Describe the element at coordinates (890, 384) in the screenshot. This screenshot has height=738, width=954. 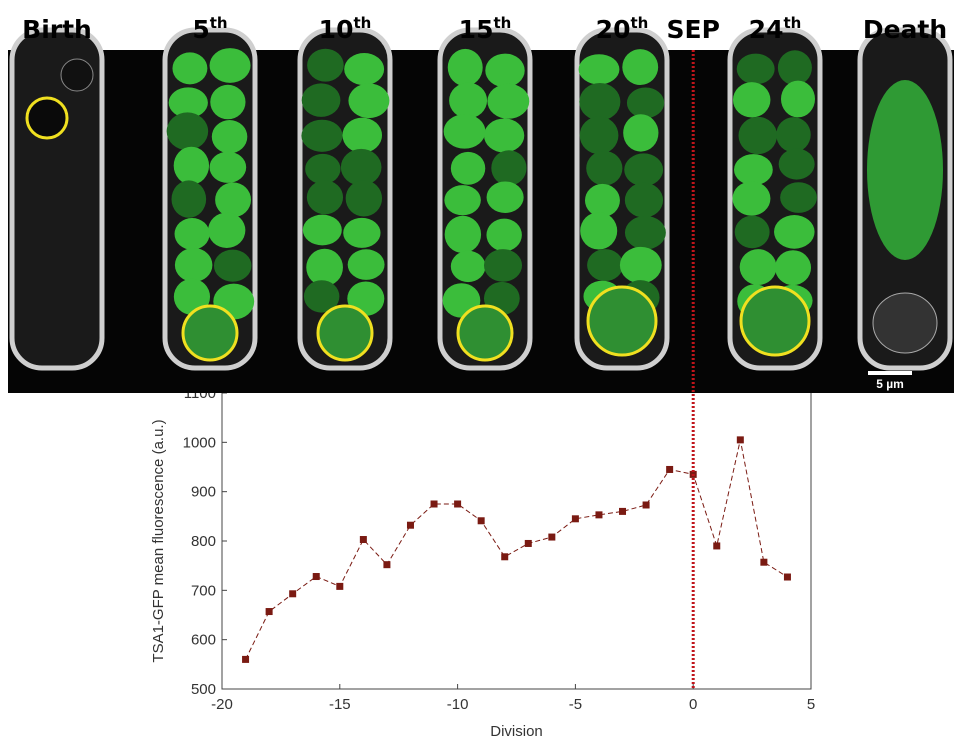
I see `scale-bar-label: 5 µm` at that location.